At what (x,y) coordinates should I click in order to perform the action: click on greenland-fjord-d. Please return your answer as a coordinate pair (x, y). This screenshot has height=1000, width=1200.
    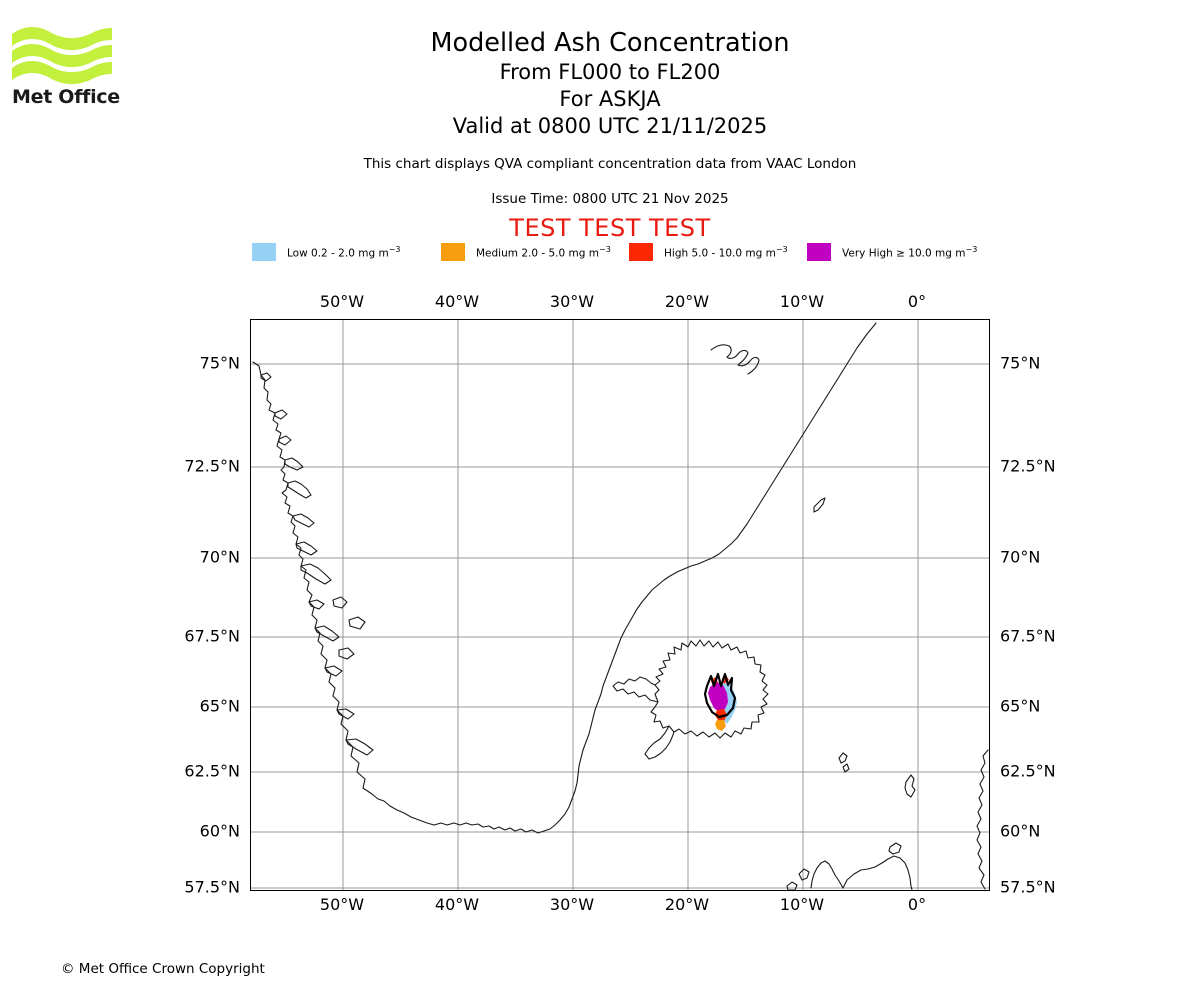
    Looking at the image, I should click on (294, 464).